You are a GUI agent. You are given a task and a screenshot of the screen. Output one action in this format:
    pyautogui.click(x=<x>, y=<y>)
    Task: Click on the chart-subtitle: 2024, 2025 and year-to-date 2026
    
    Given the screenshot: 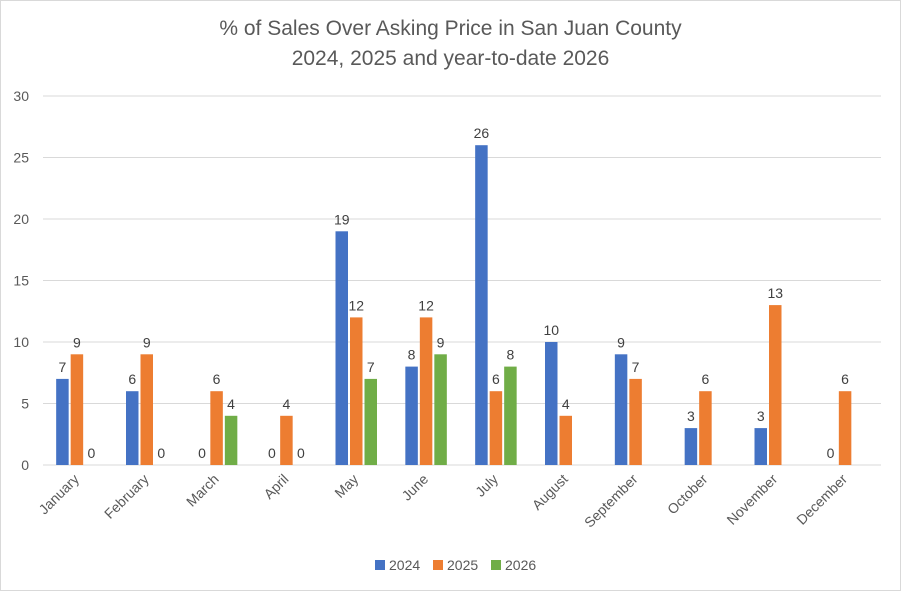 What is the action you would take?
    pyautogui.click(x=450, y=58)
    